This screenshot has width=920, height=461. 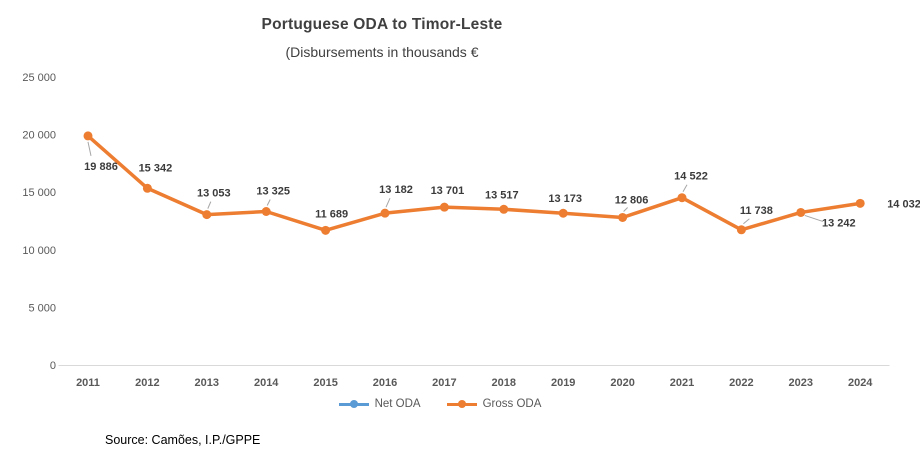 What do you see at coordinates (397, 404) in the screenshot?
I see `legend-label-net-oda: Net ODA` at bounding box center [397, 404].